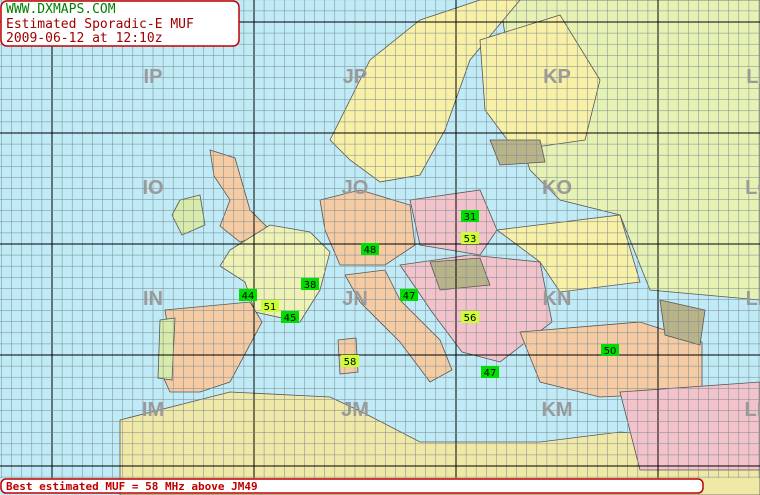 This screenshot has height=495, width=760. I want to click on grid-square-label: KN, so click(557, 299).